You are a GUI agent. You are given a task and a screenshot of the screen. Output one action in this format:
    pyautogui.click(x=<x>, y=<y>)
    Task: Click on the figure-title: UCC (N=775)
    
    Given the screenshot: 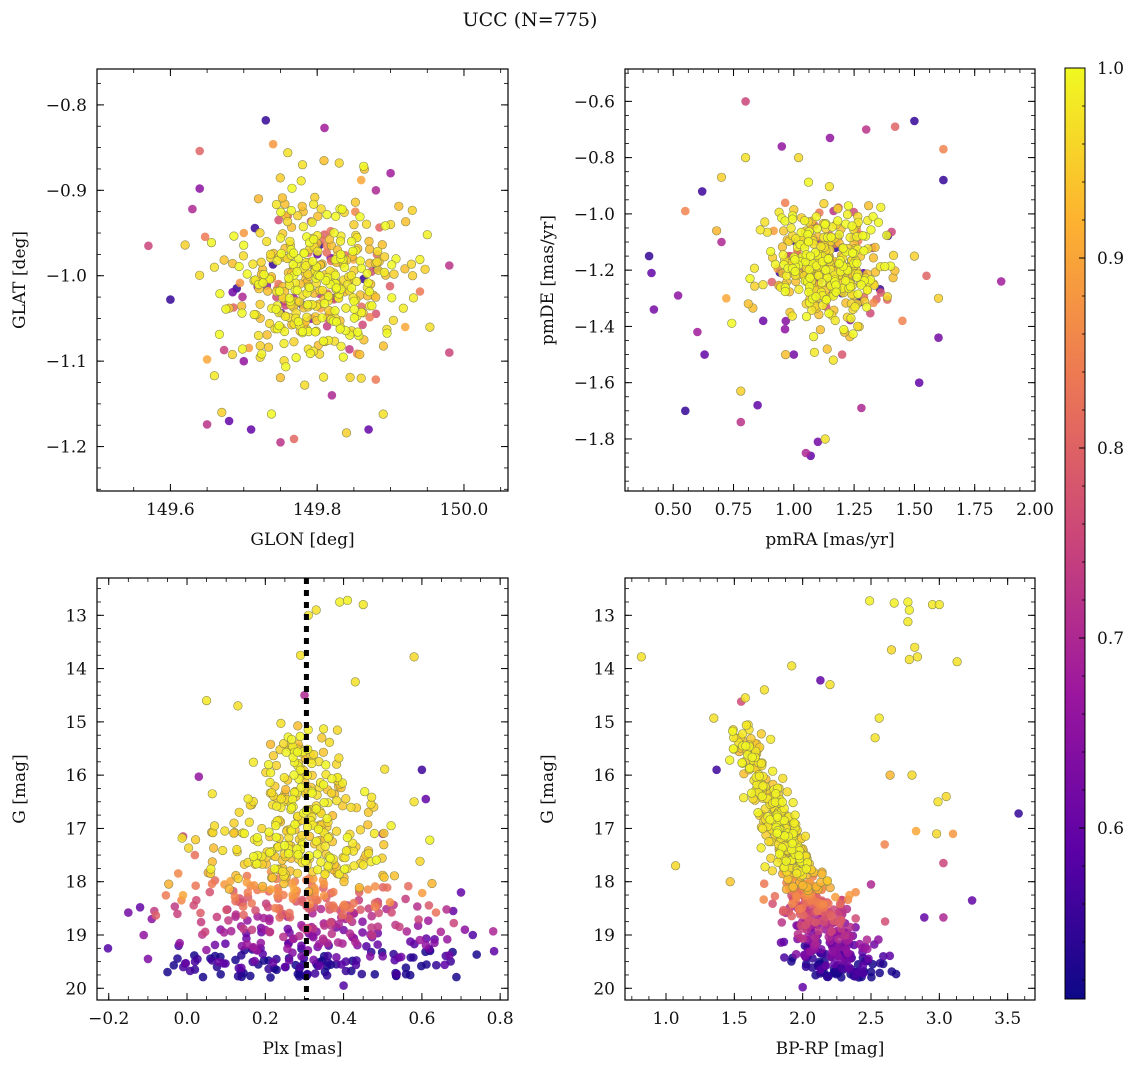 What is the action you would take?
    pyautogui.click(x=530, y=20)
    